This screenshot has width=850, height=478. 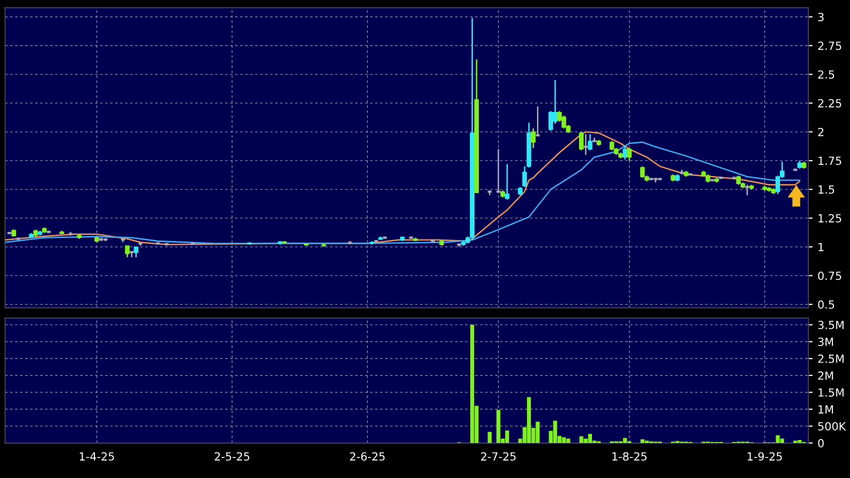 I want to click on y-tick-label: 3M, so click(x=825, y=342).